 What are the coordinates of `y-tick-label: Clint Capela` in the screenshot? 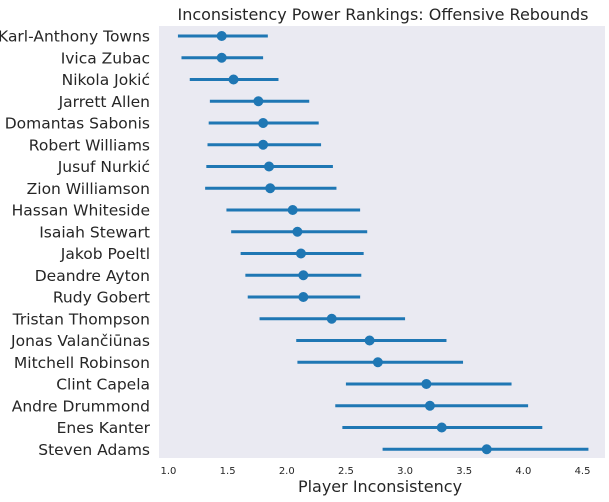 It's located at (103, 385).